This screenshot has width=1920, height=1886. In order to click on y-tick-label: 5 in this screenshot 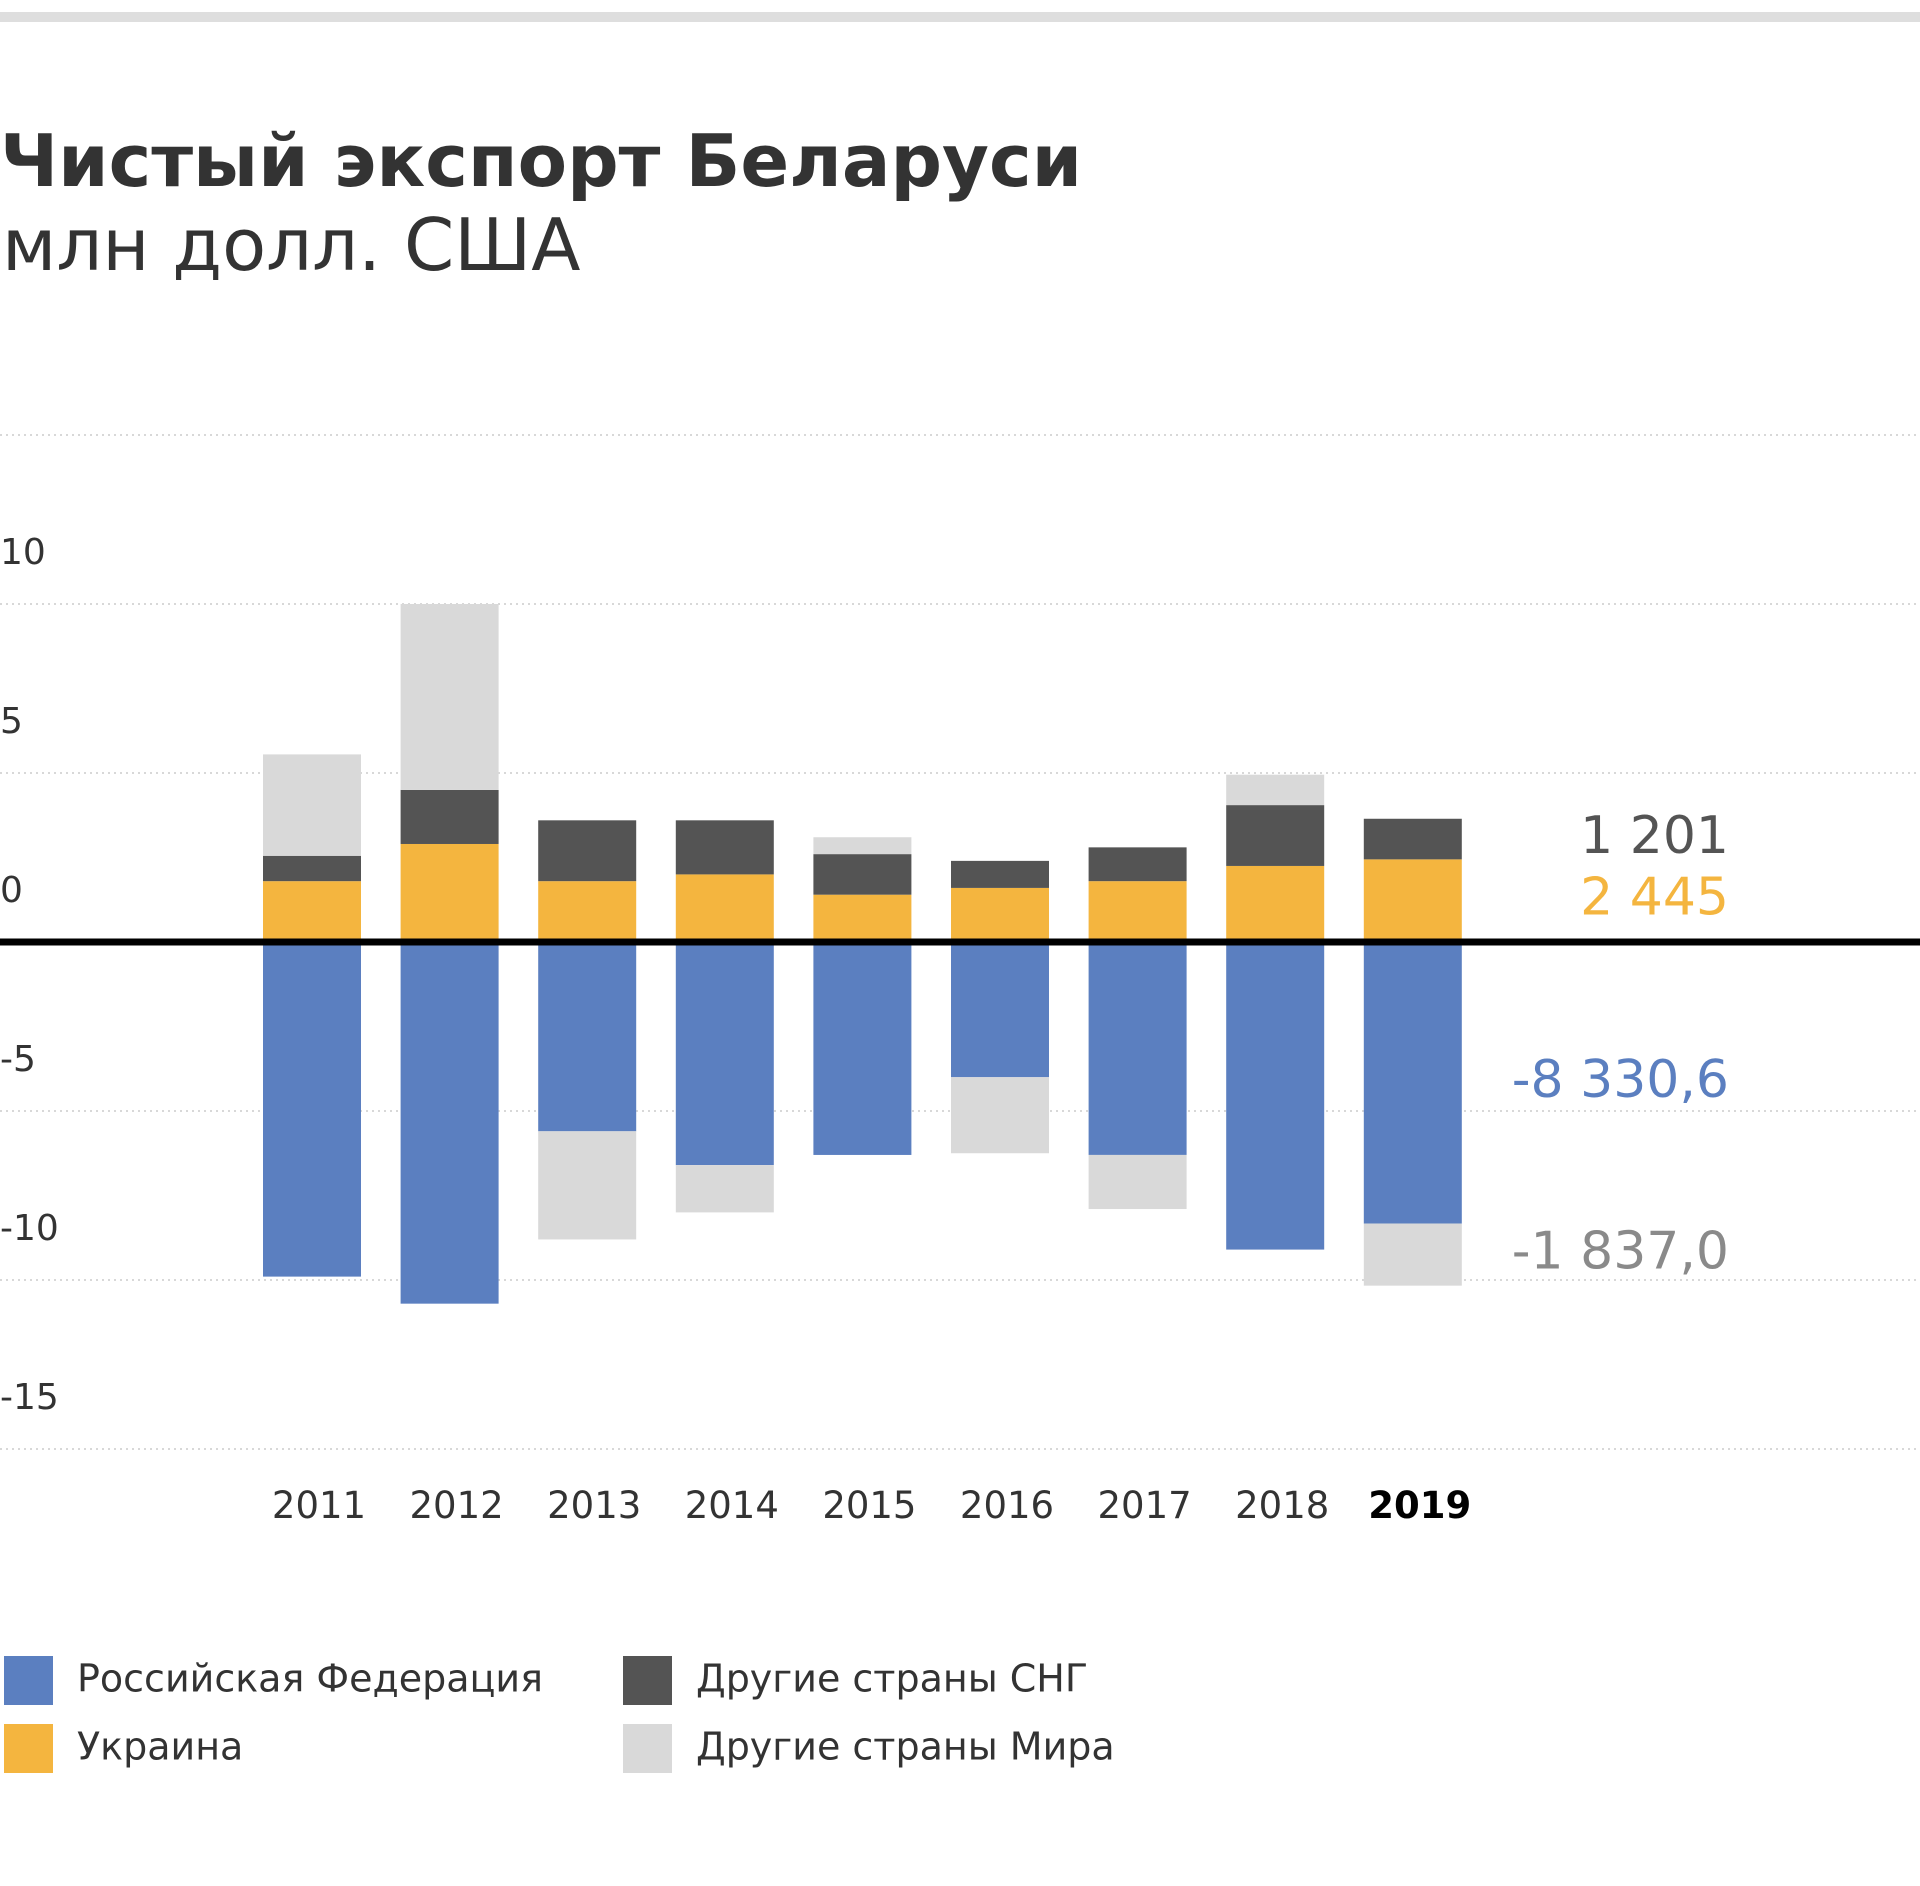, I will do `click(11, 721)`.